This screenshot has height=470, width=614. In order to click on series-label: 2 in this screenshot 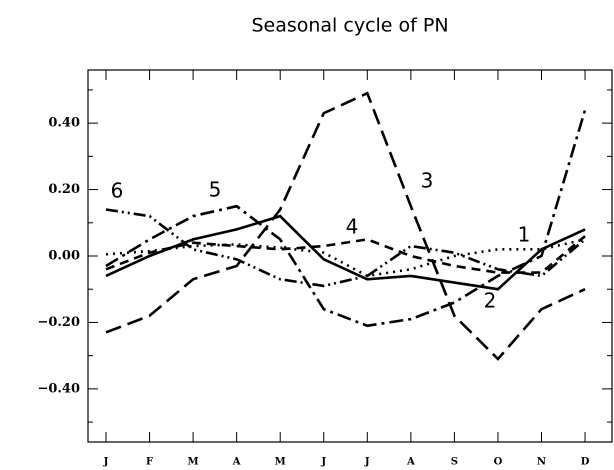, I will do `click(490, 301)`.